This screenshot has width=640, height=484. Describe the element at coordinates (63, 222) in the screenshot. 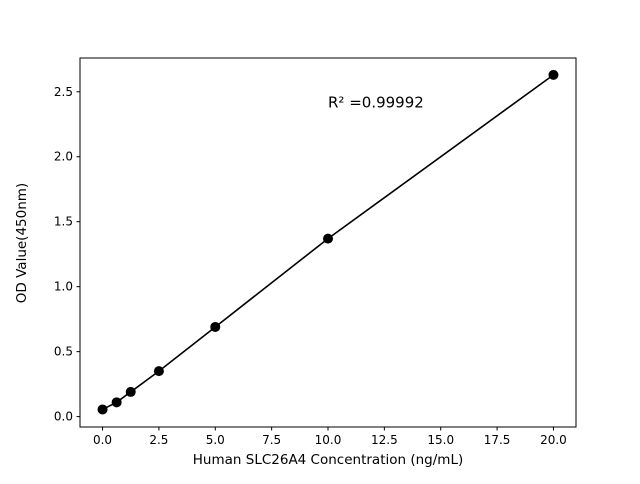

I see `y-tick-label: 1.5` at that location.